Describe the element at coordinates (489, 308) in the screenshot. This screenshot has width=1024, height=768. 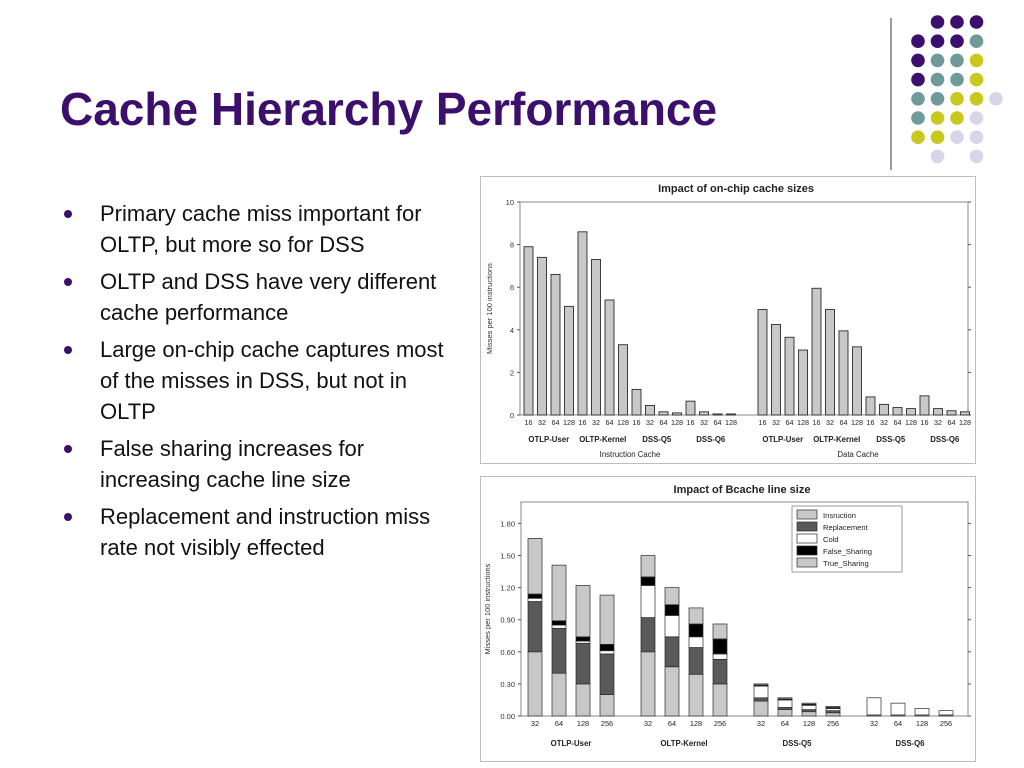
I see `y-axis-label: Misses per 100 instructions` at that location.